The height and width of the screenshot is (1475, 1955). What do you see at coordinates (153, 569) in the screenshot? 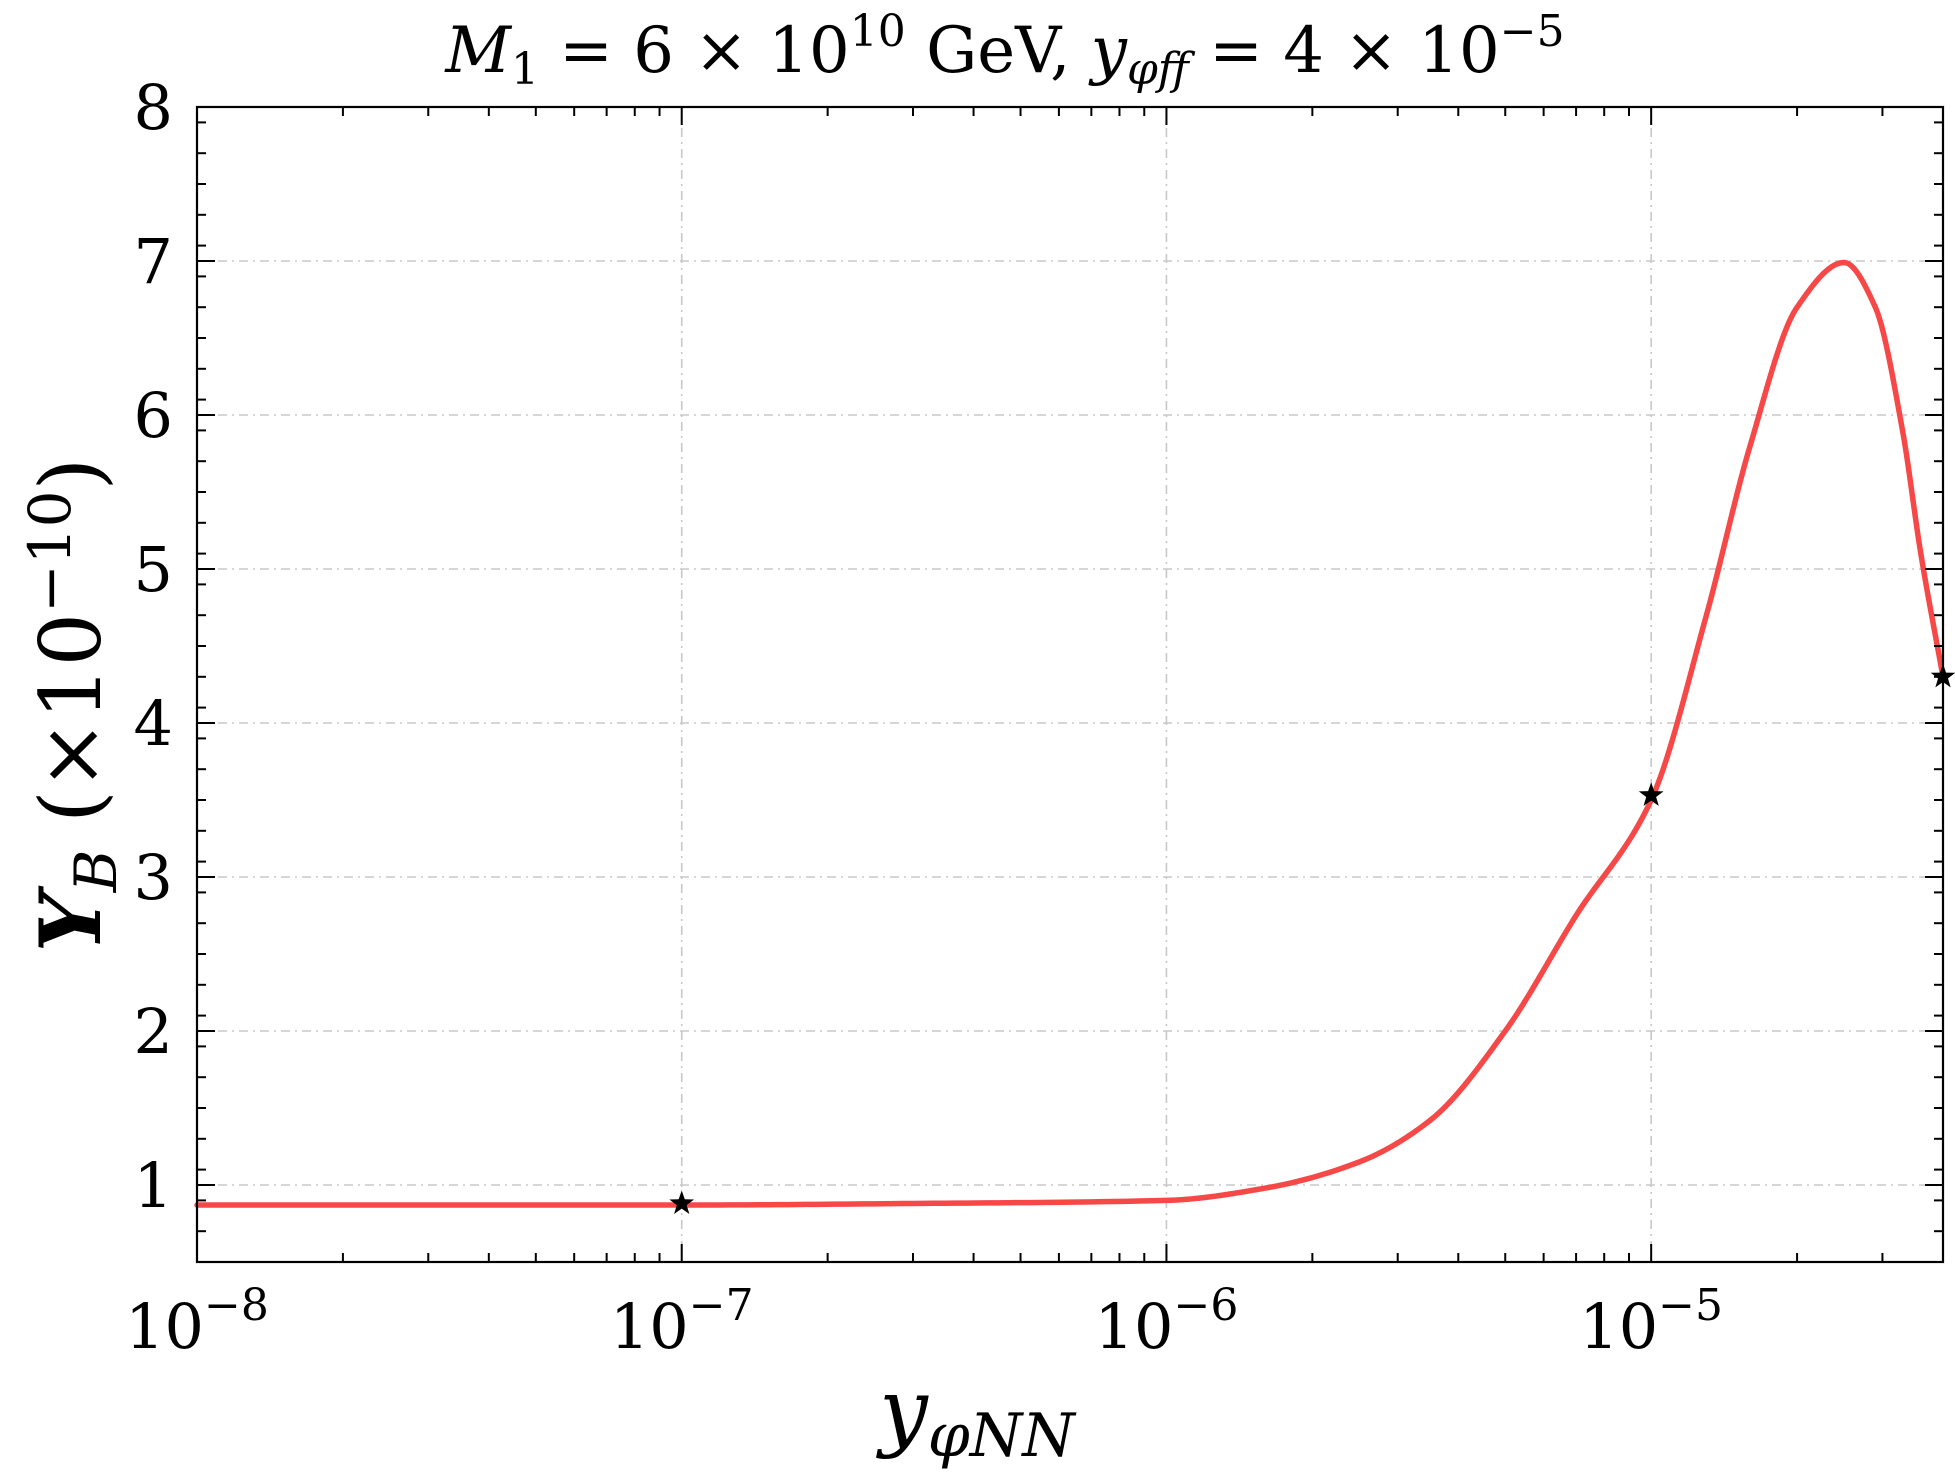
I see `y-tick-label: 5` at bounding box center [153, 569].